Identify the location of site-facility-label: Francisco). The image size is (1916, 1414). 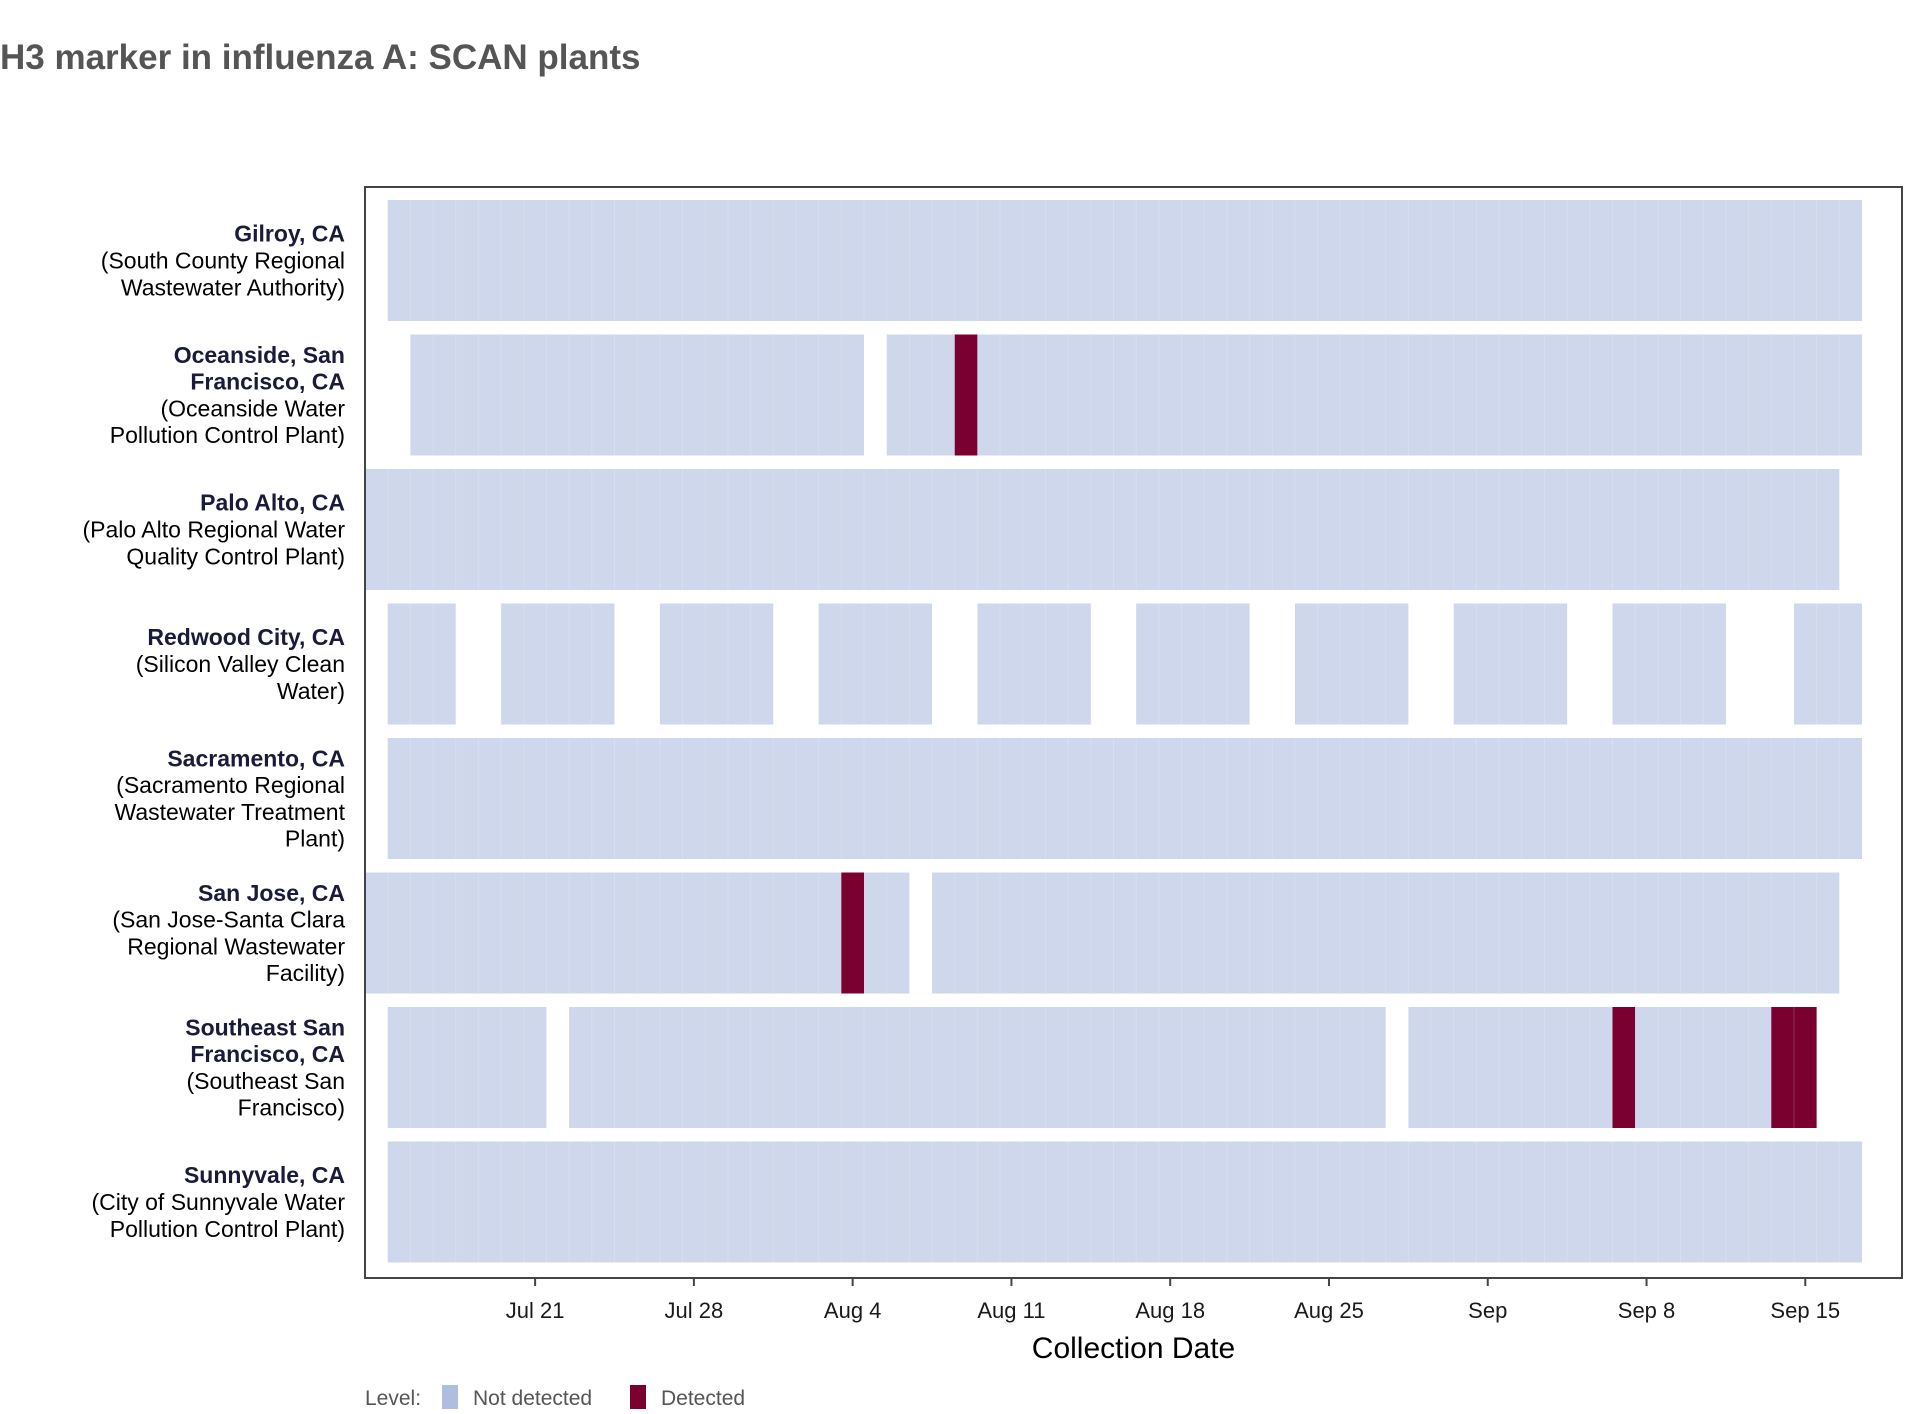
(291, 1108).